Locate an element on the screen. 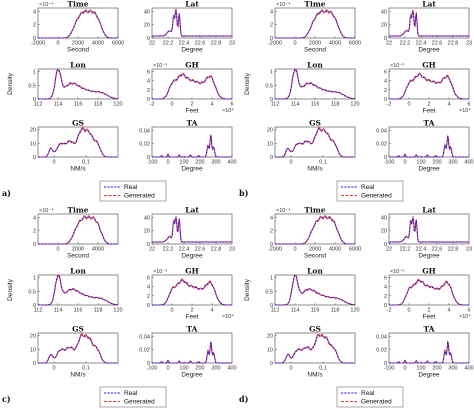 This screenshot has width=474, height=409. x-tick-label: 22.6 is located at coordinates (200, 44).